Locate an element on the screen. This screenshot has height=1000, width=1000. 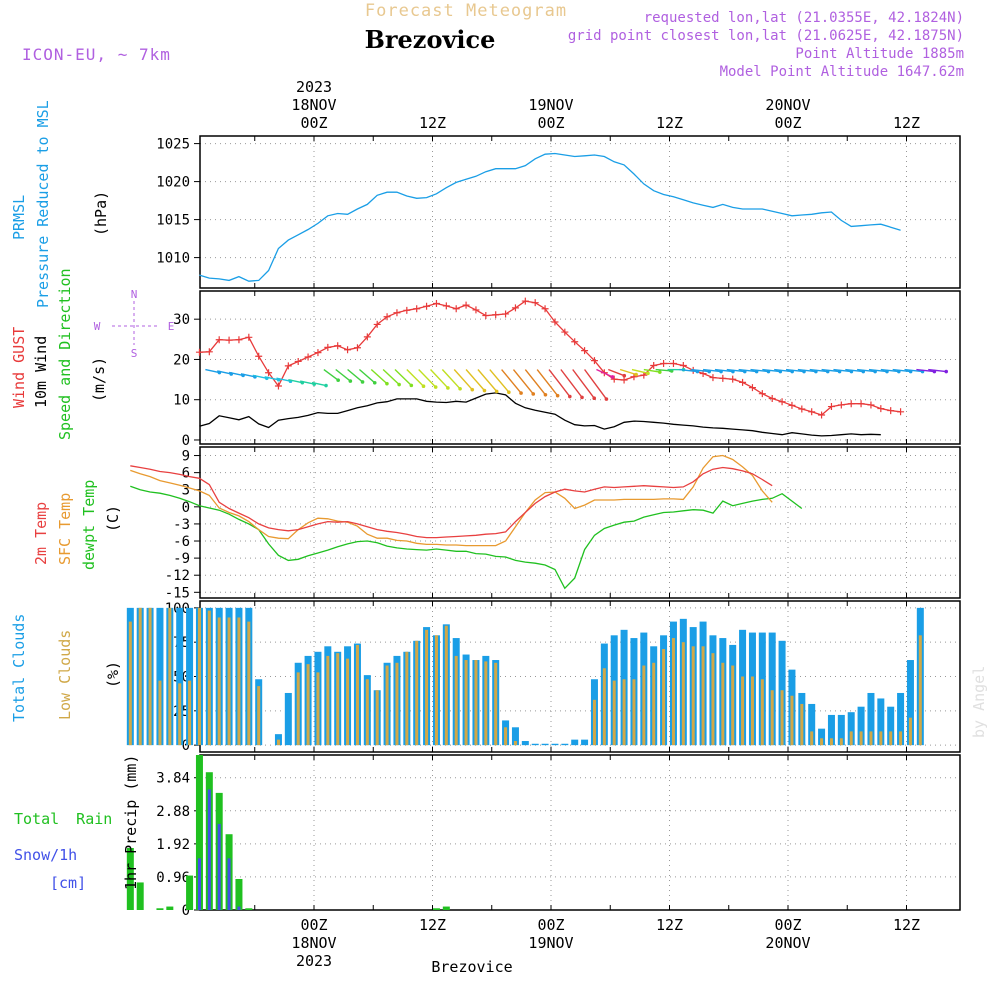
dewpt-line is located at coordinates (466, 537).